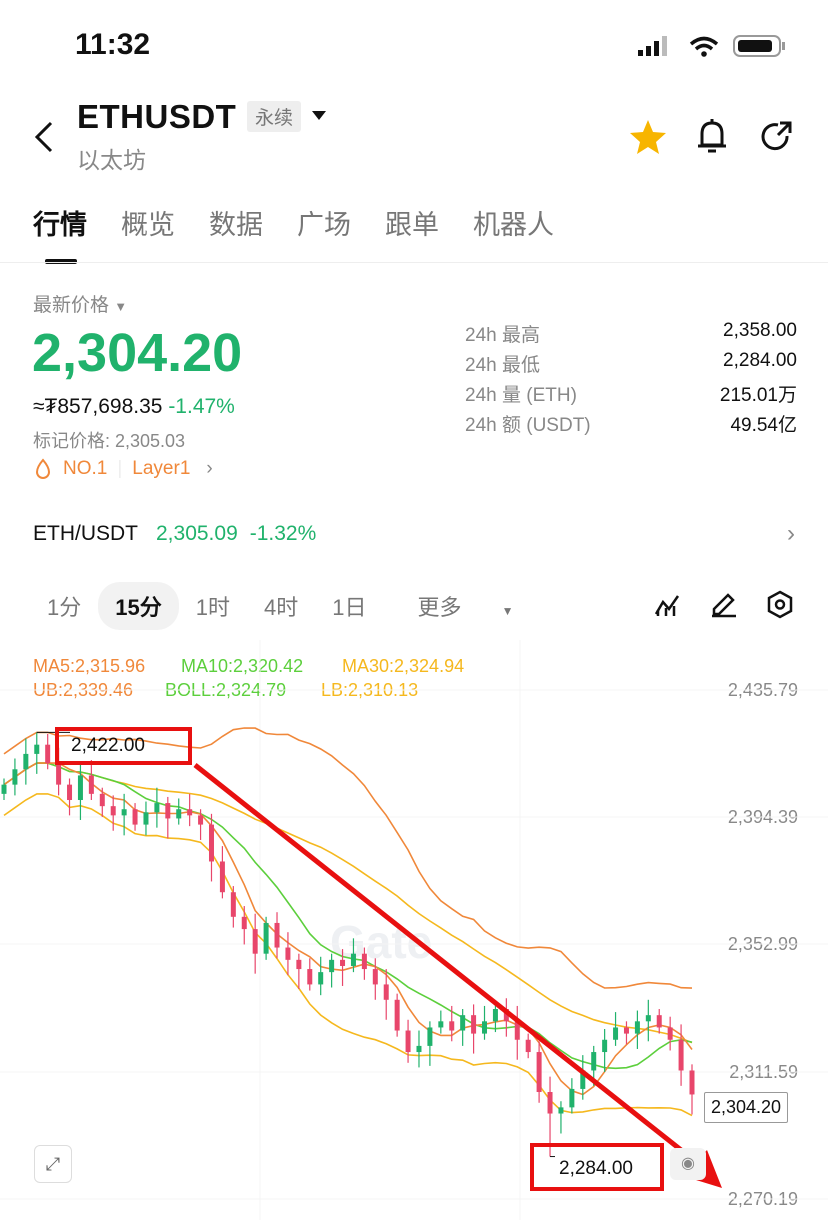 This screenshot has height=1220, width=828. Describe the element at coordinates (274, 116) in the screenshot. I see `perpetual-tag: 永续` at that location.